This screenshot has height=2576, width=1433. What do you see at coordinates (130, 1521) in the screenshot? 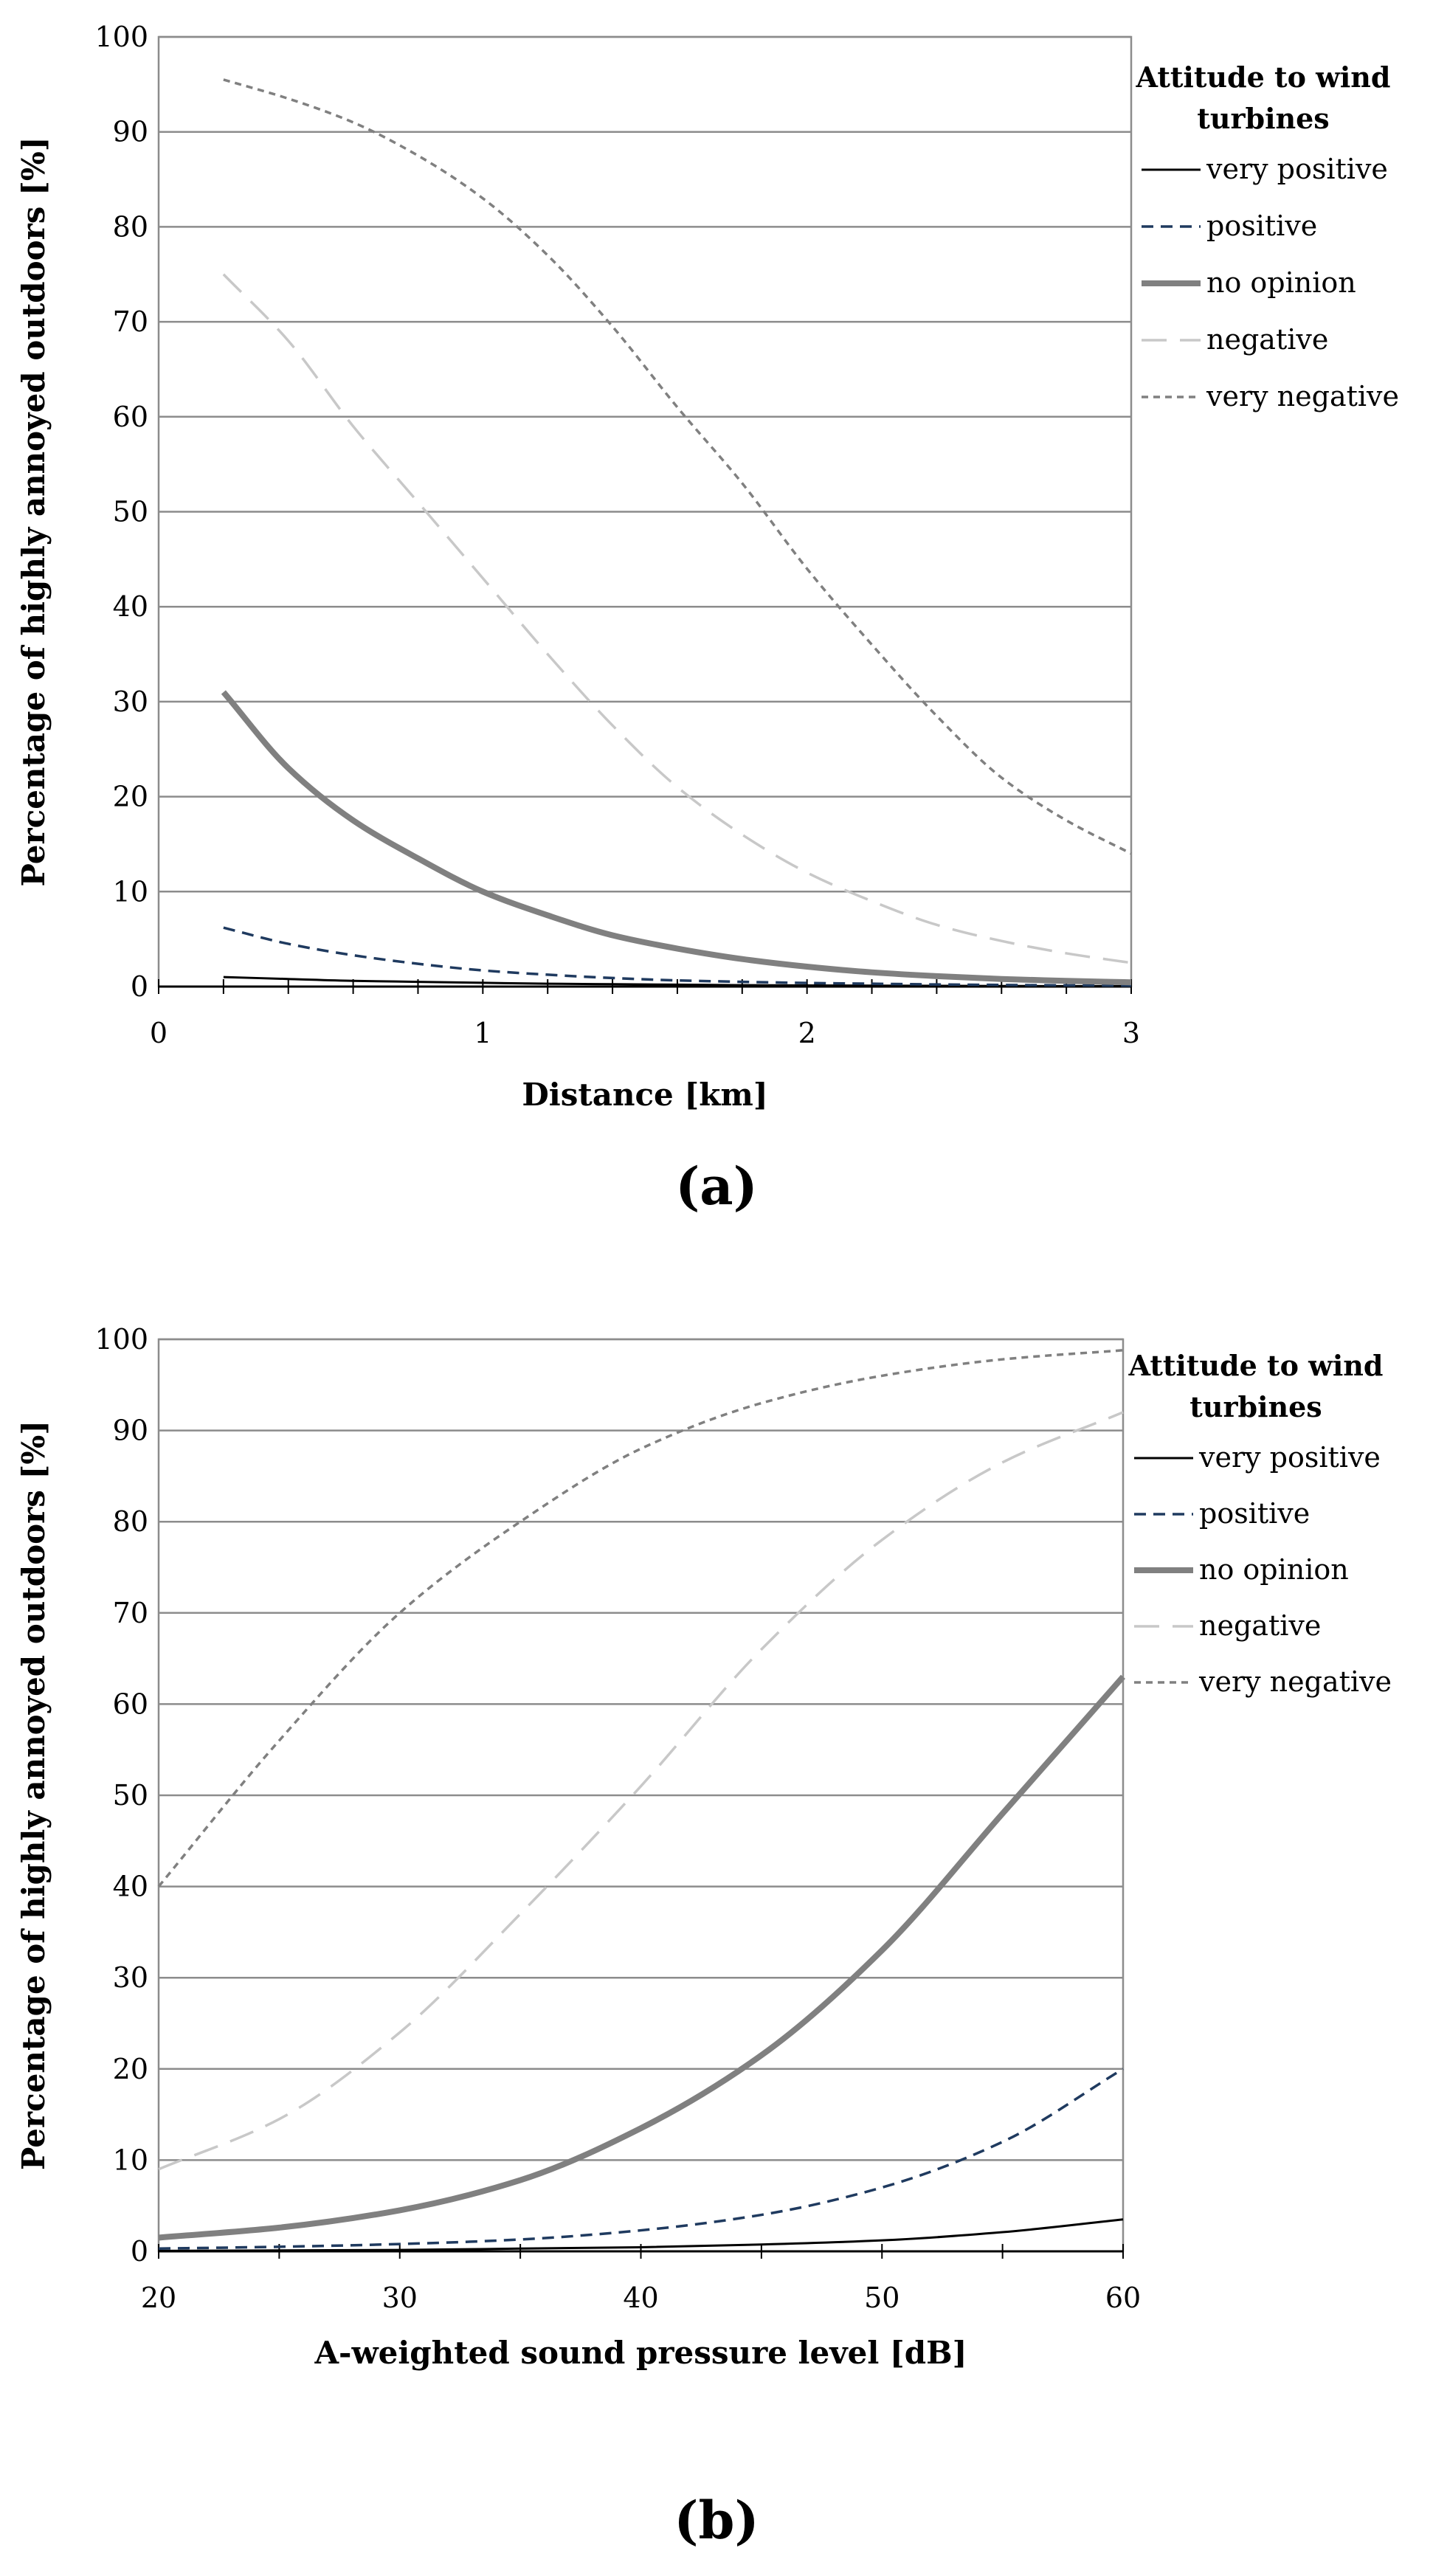
I see `chart-b-y-tick-label: 80` at bounding box center [130, 1521].